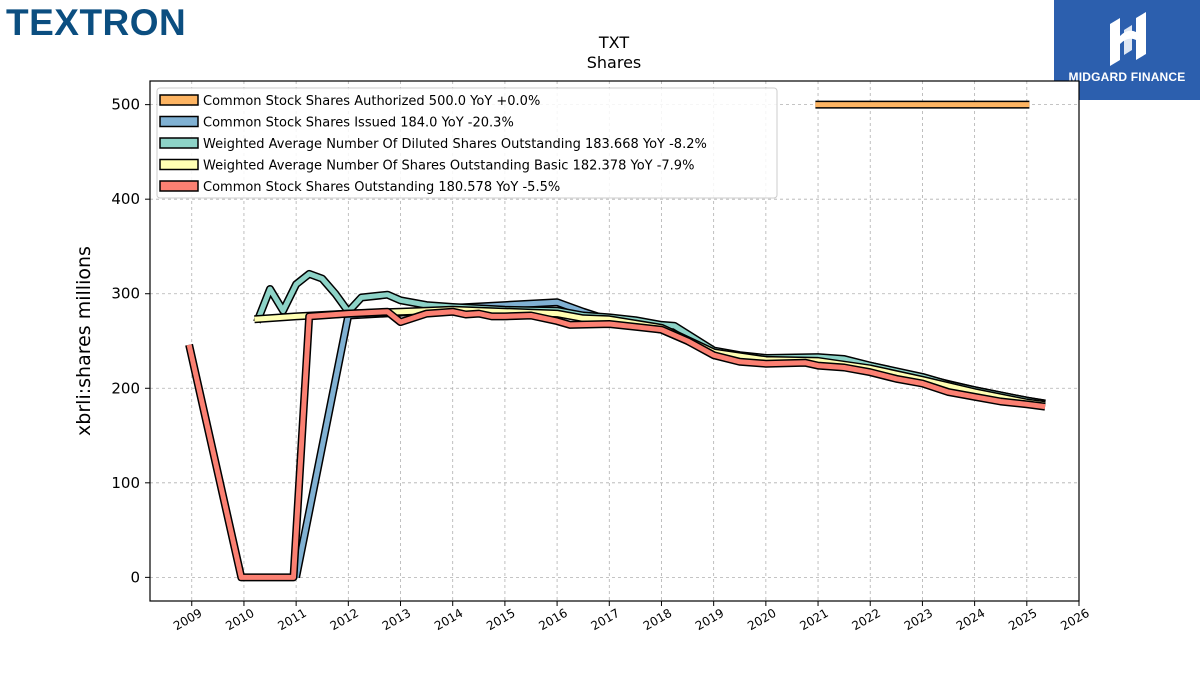 This screenshot has height=675, width=1200. What do you see at coordinates (1022, 619) in the screenshot?
I see `x-tick-label: 2025` at bounding box center [1022, 619].